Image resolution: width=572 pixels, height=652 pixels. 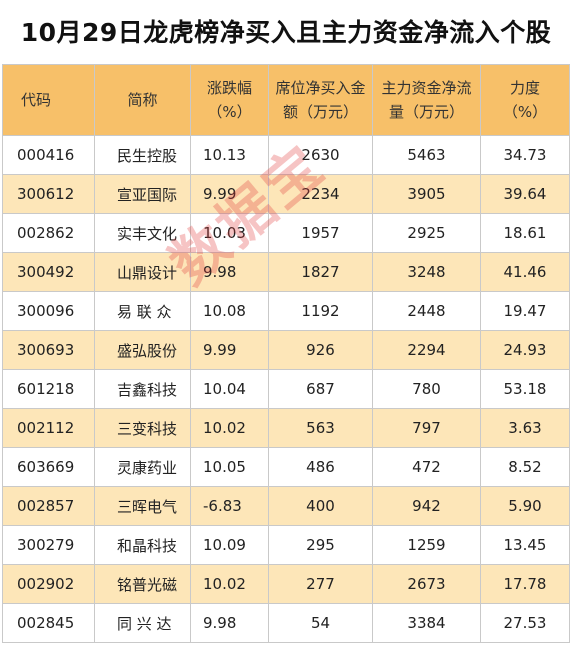 What do you see at coordinates (229, 311) in the screenshot?
I see `cell-change: 10.08` at bounding box center [229, 311].